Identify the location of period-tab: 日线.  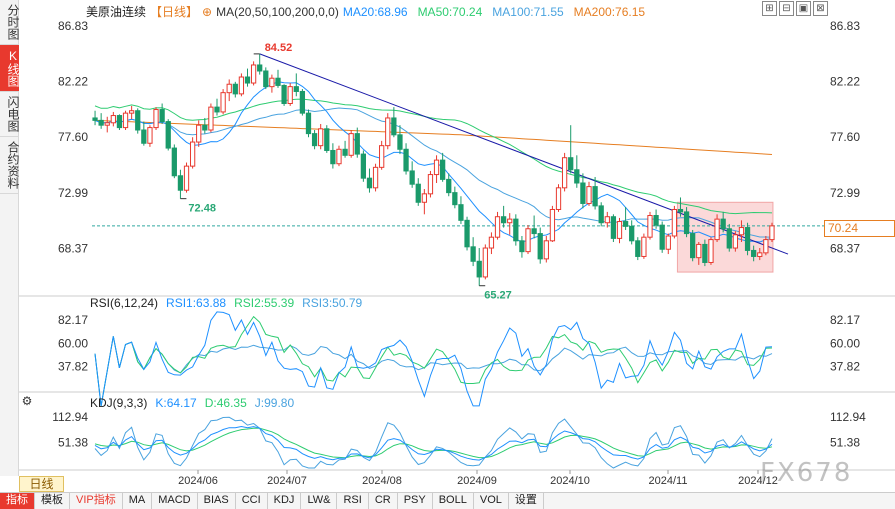
(41, 484).